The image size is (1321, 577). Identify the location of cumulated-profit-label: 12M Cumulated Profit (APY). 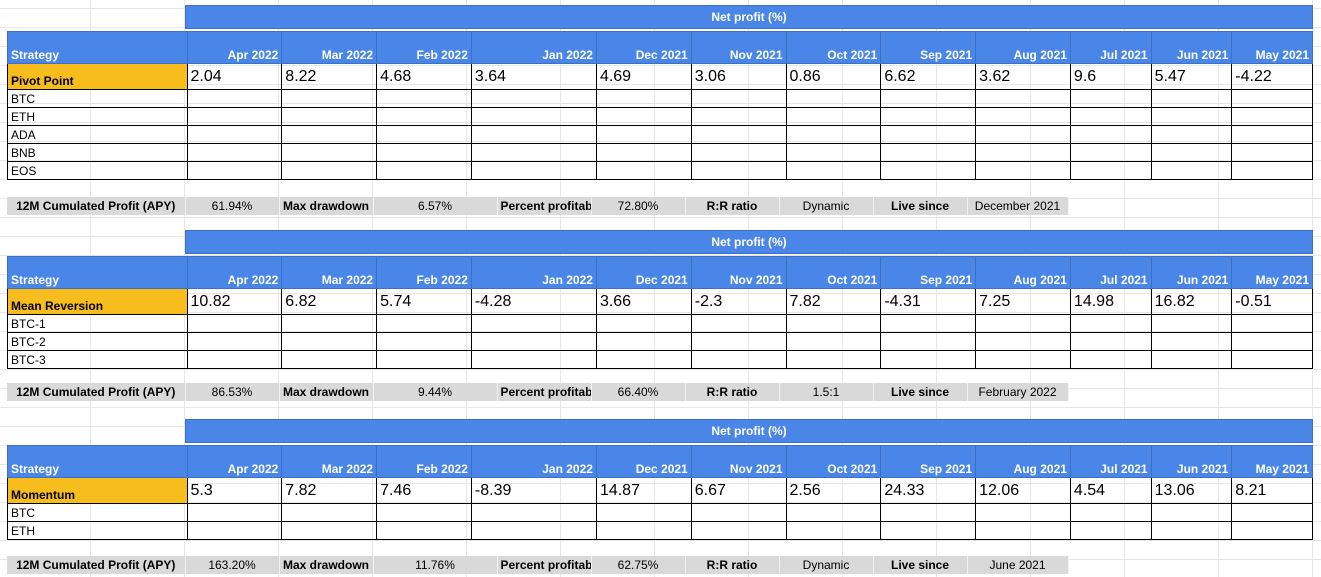
(96, 565).